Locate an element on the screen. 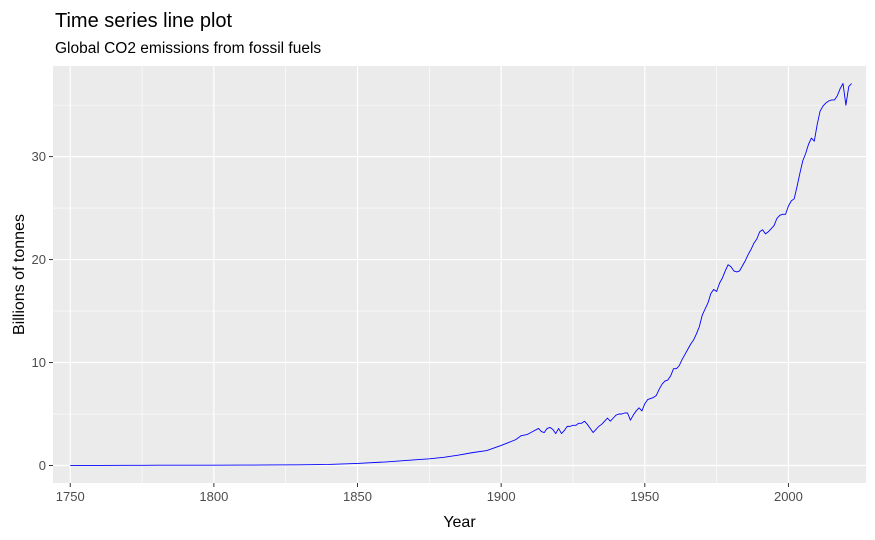  y-tick-labels: 0 10 20 30 is located at coordinates (39, 311).